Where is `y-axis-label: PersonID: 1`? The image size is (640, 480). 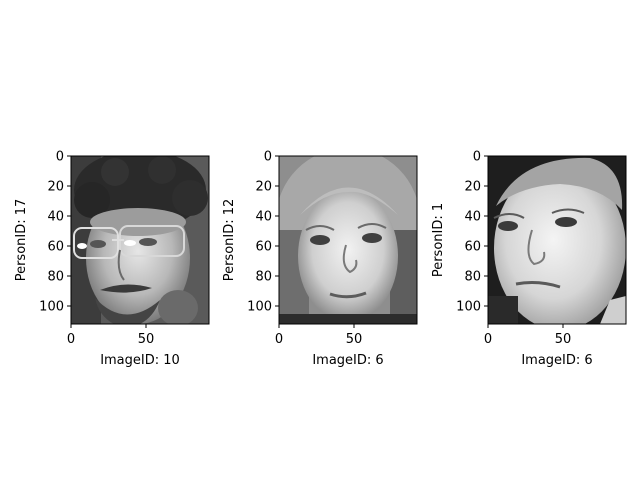 y-axis-label: PersonID: 1 is located at coordinates (438, 240).